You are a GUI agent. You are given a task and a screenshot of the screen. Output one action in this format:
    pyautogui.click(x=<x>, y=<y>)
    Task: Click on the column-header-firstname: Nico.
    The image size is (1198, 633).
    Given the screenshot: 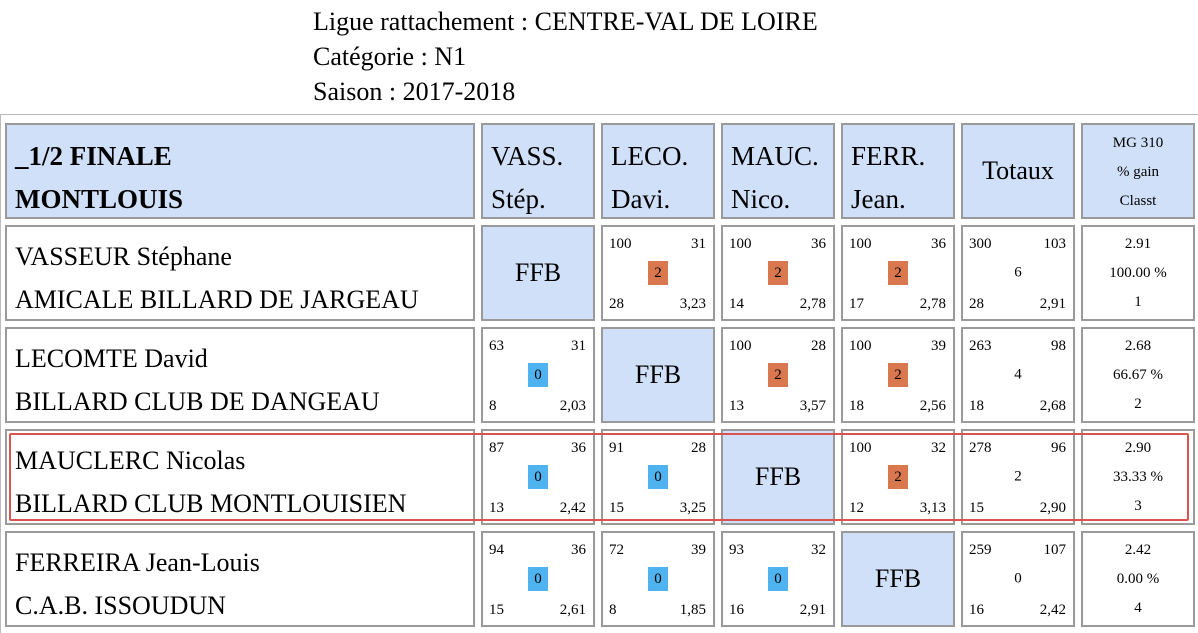 What is the action you would take?
    pyautogui.click(x=761, y=199)
    